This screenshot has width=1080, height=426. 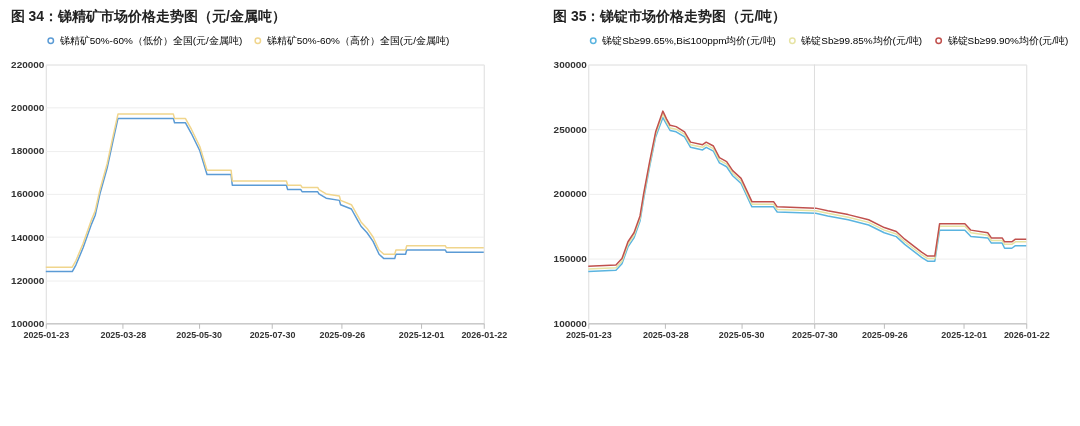 What do you see at coordinates (670, 15) in the screenshot?
I see `chart-title: 图 35：锑锭市场价格走势图（元/吨）` at bounding box center [670, 15].